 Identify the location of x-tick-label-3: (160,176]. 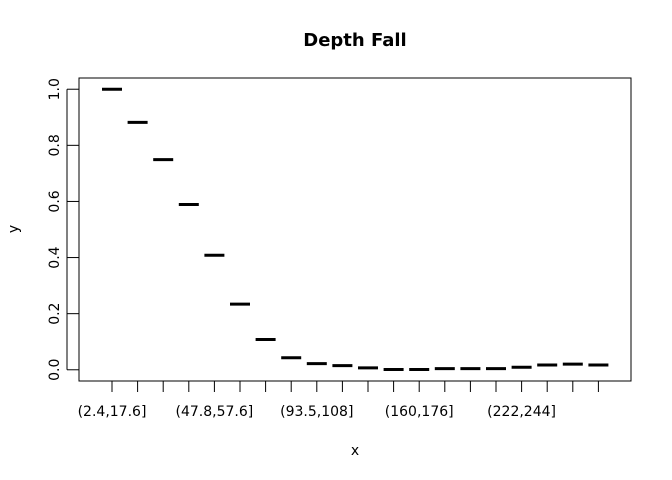
(419, 412).